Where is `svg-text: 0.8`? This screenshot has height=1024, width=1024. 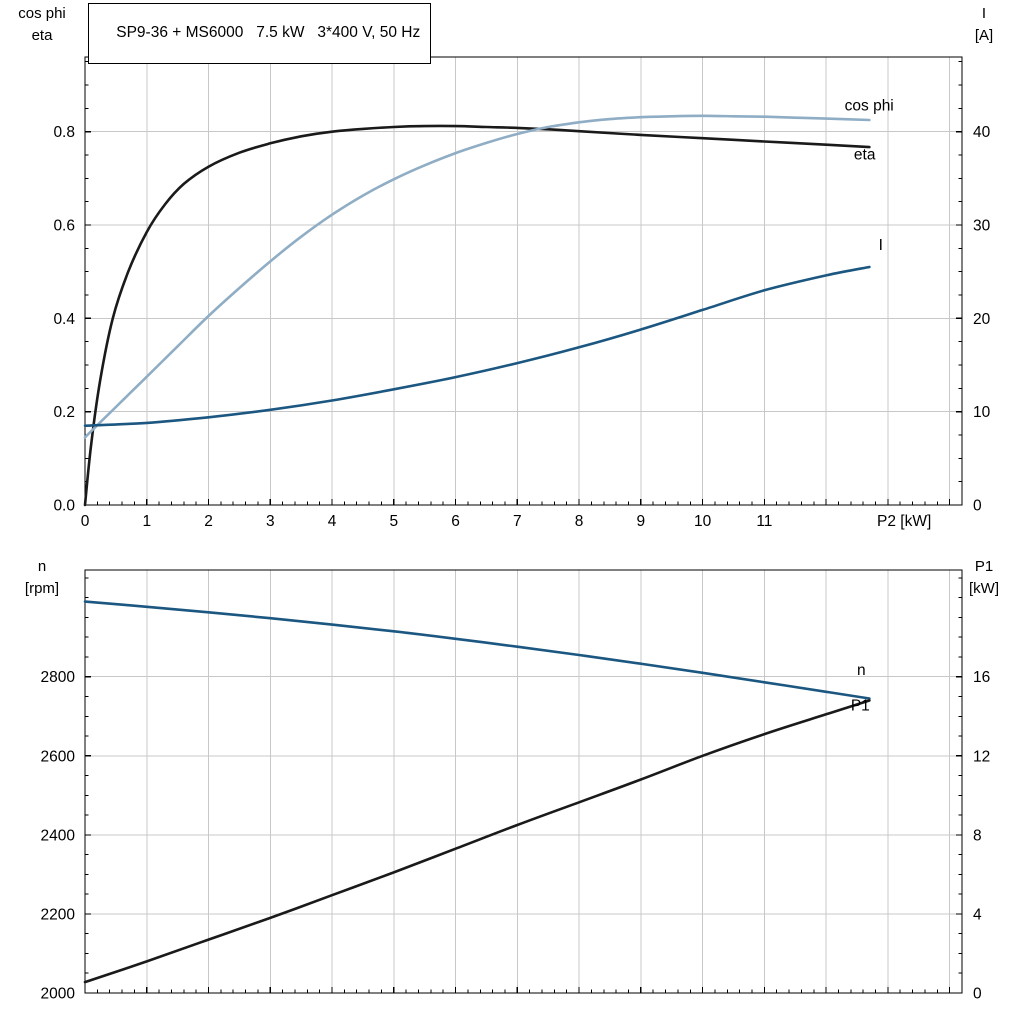 svg-text: 0.8 is located at coordinates (64, 132).